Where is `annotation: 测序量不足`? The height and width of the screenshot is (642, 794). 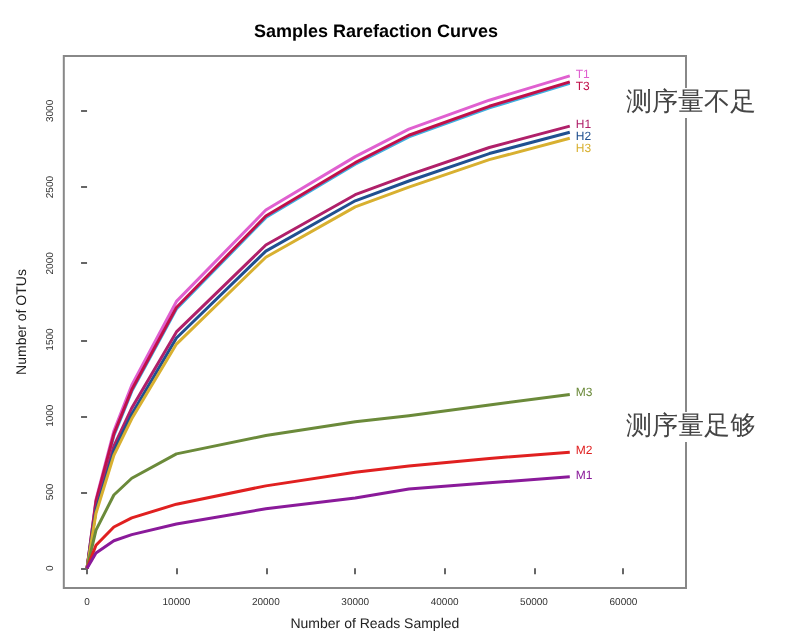
annotation: 测序量不足 is located at coordinates (691, 102).